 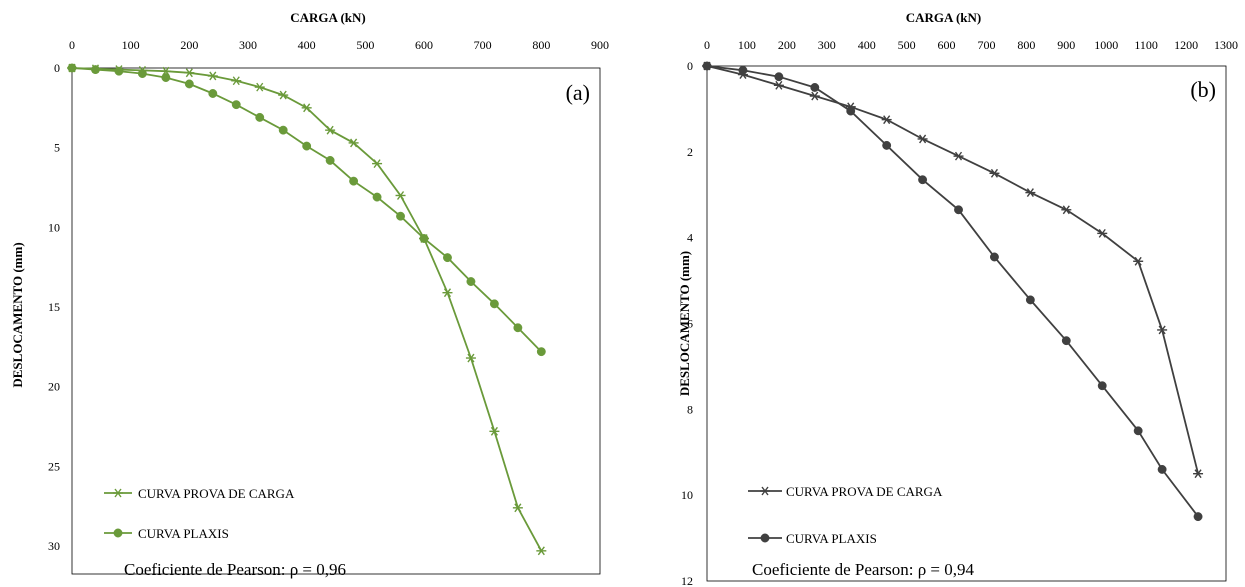 What do you see at coordinates (1226, 45) in the screenshot?
I see `x-tick-label: 1300` at bounding box center [1226, 45].